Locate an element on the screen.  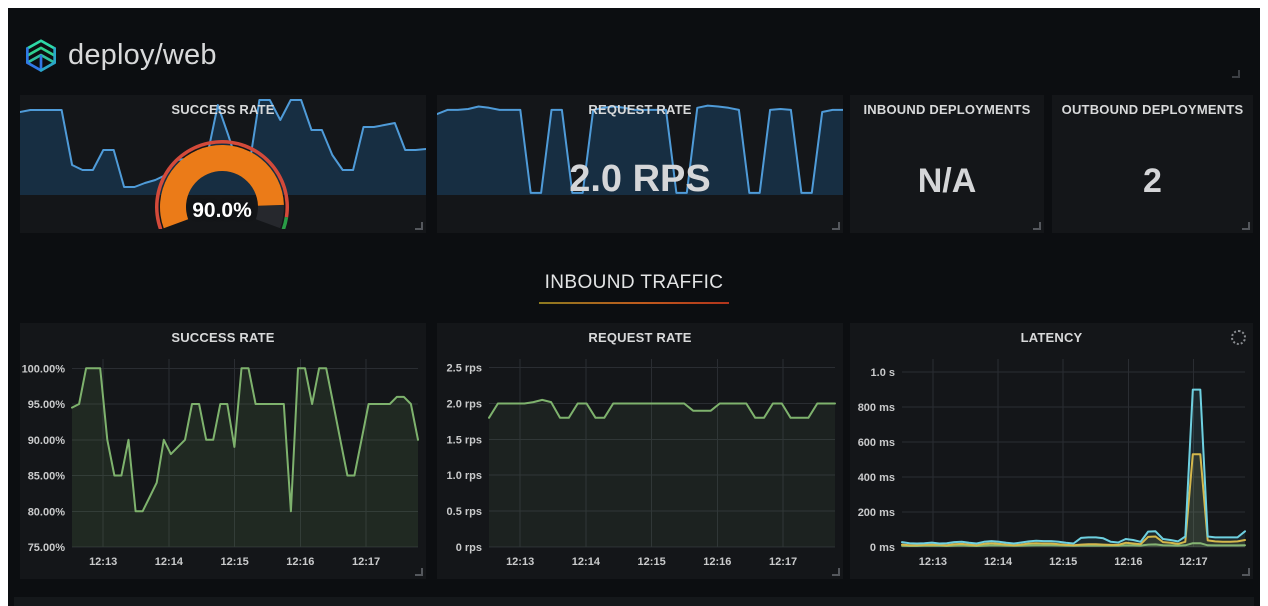
svg-text: 1.5 rps is located at coordinates (464, 440).